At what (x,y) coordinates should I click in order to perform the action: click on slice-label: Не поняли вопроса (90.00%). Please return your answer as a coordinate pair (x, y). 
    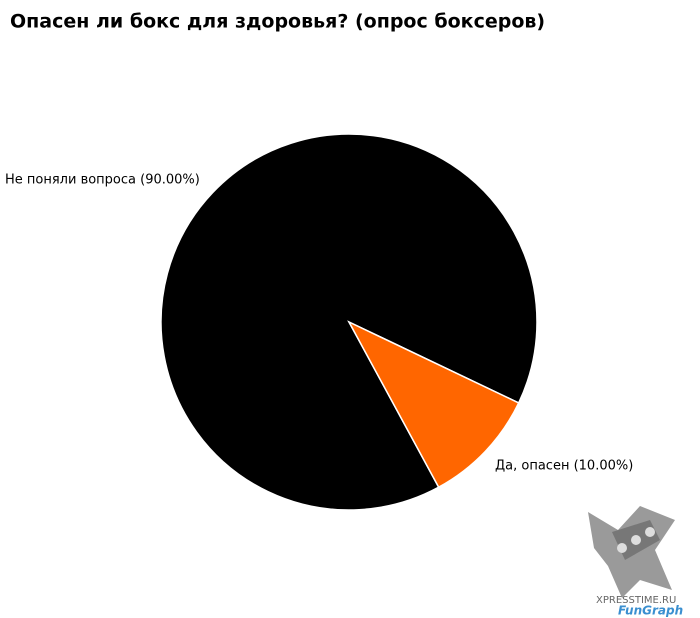
    Looking at the image, I should click on (102, 180).